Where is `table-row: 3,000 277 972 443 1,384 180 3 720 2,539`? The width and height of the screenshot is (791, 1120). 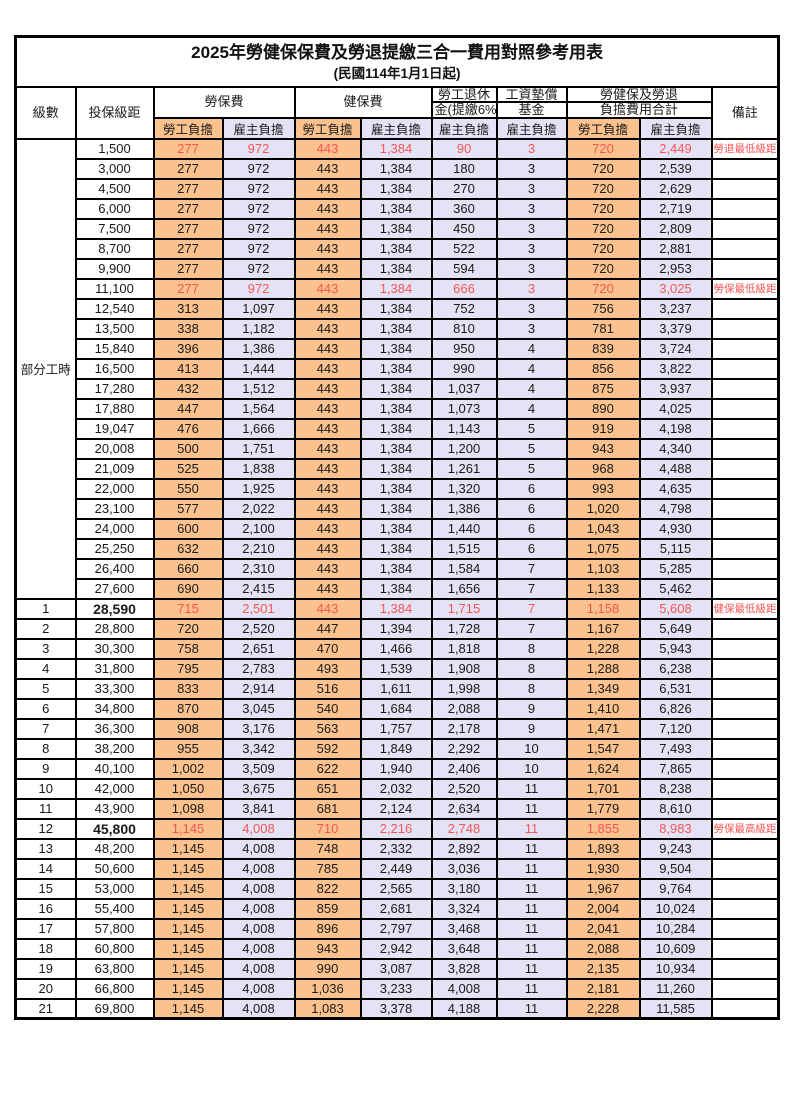 table-row: 3,000 277 972 443 1,384 180 3 720 2,539 is located at coordinates (398, 168).